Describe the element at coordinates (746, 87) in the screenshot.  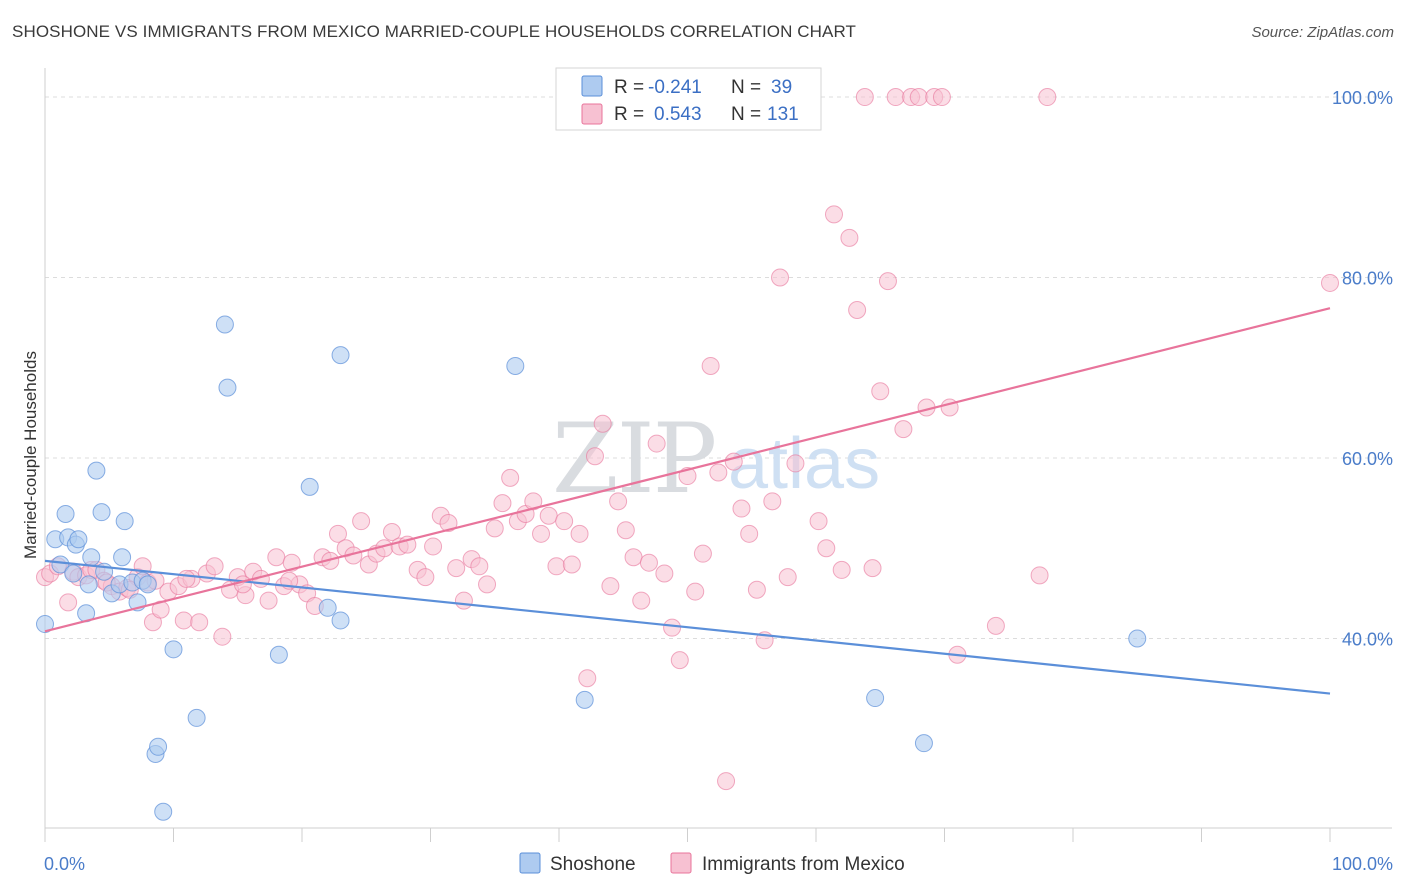
I see `legend-n-label-shoshone: N =` at that location.